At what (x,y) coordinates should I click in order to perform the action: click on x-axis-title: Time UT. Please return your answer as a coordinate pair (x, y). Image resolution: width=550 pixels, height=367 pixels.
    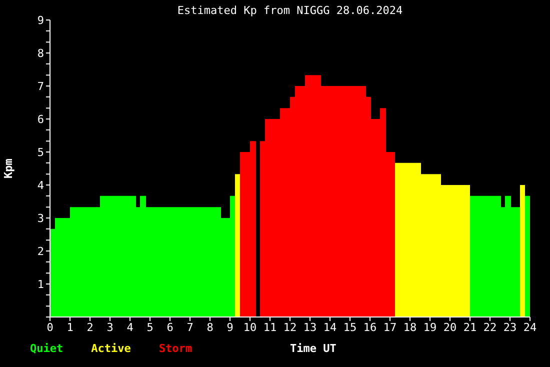
    Looking at the image, I should click on (313, 348).